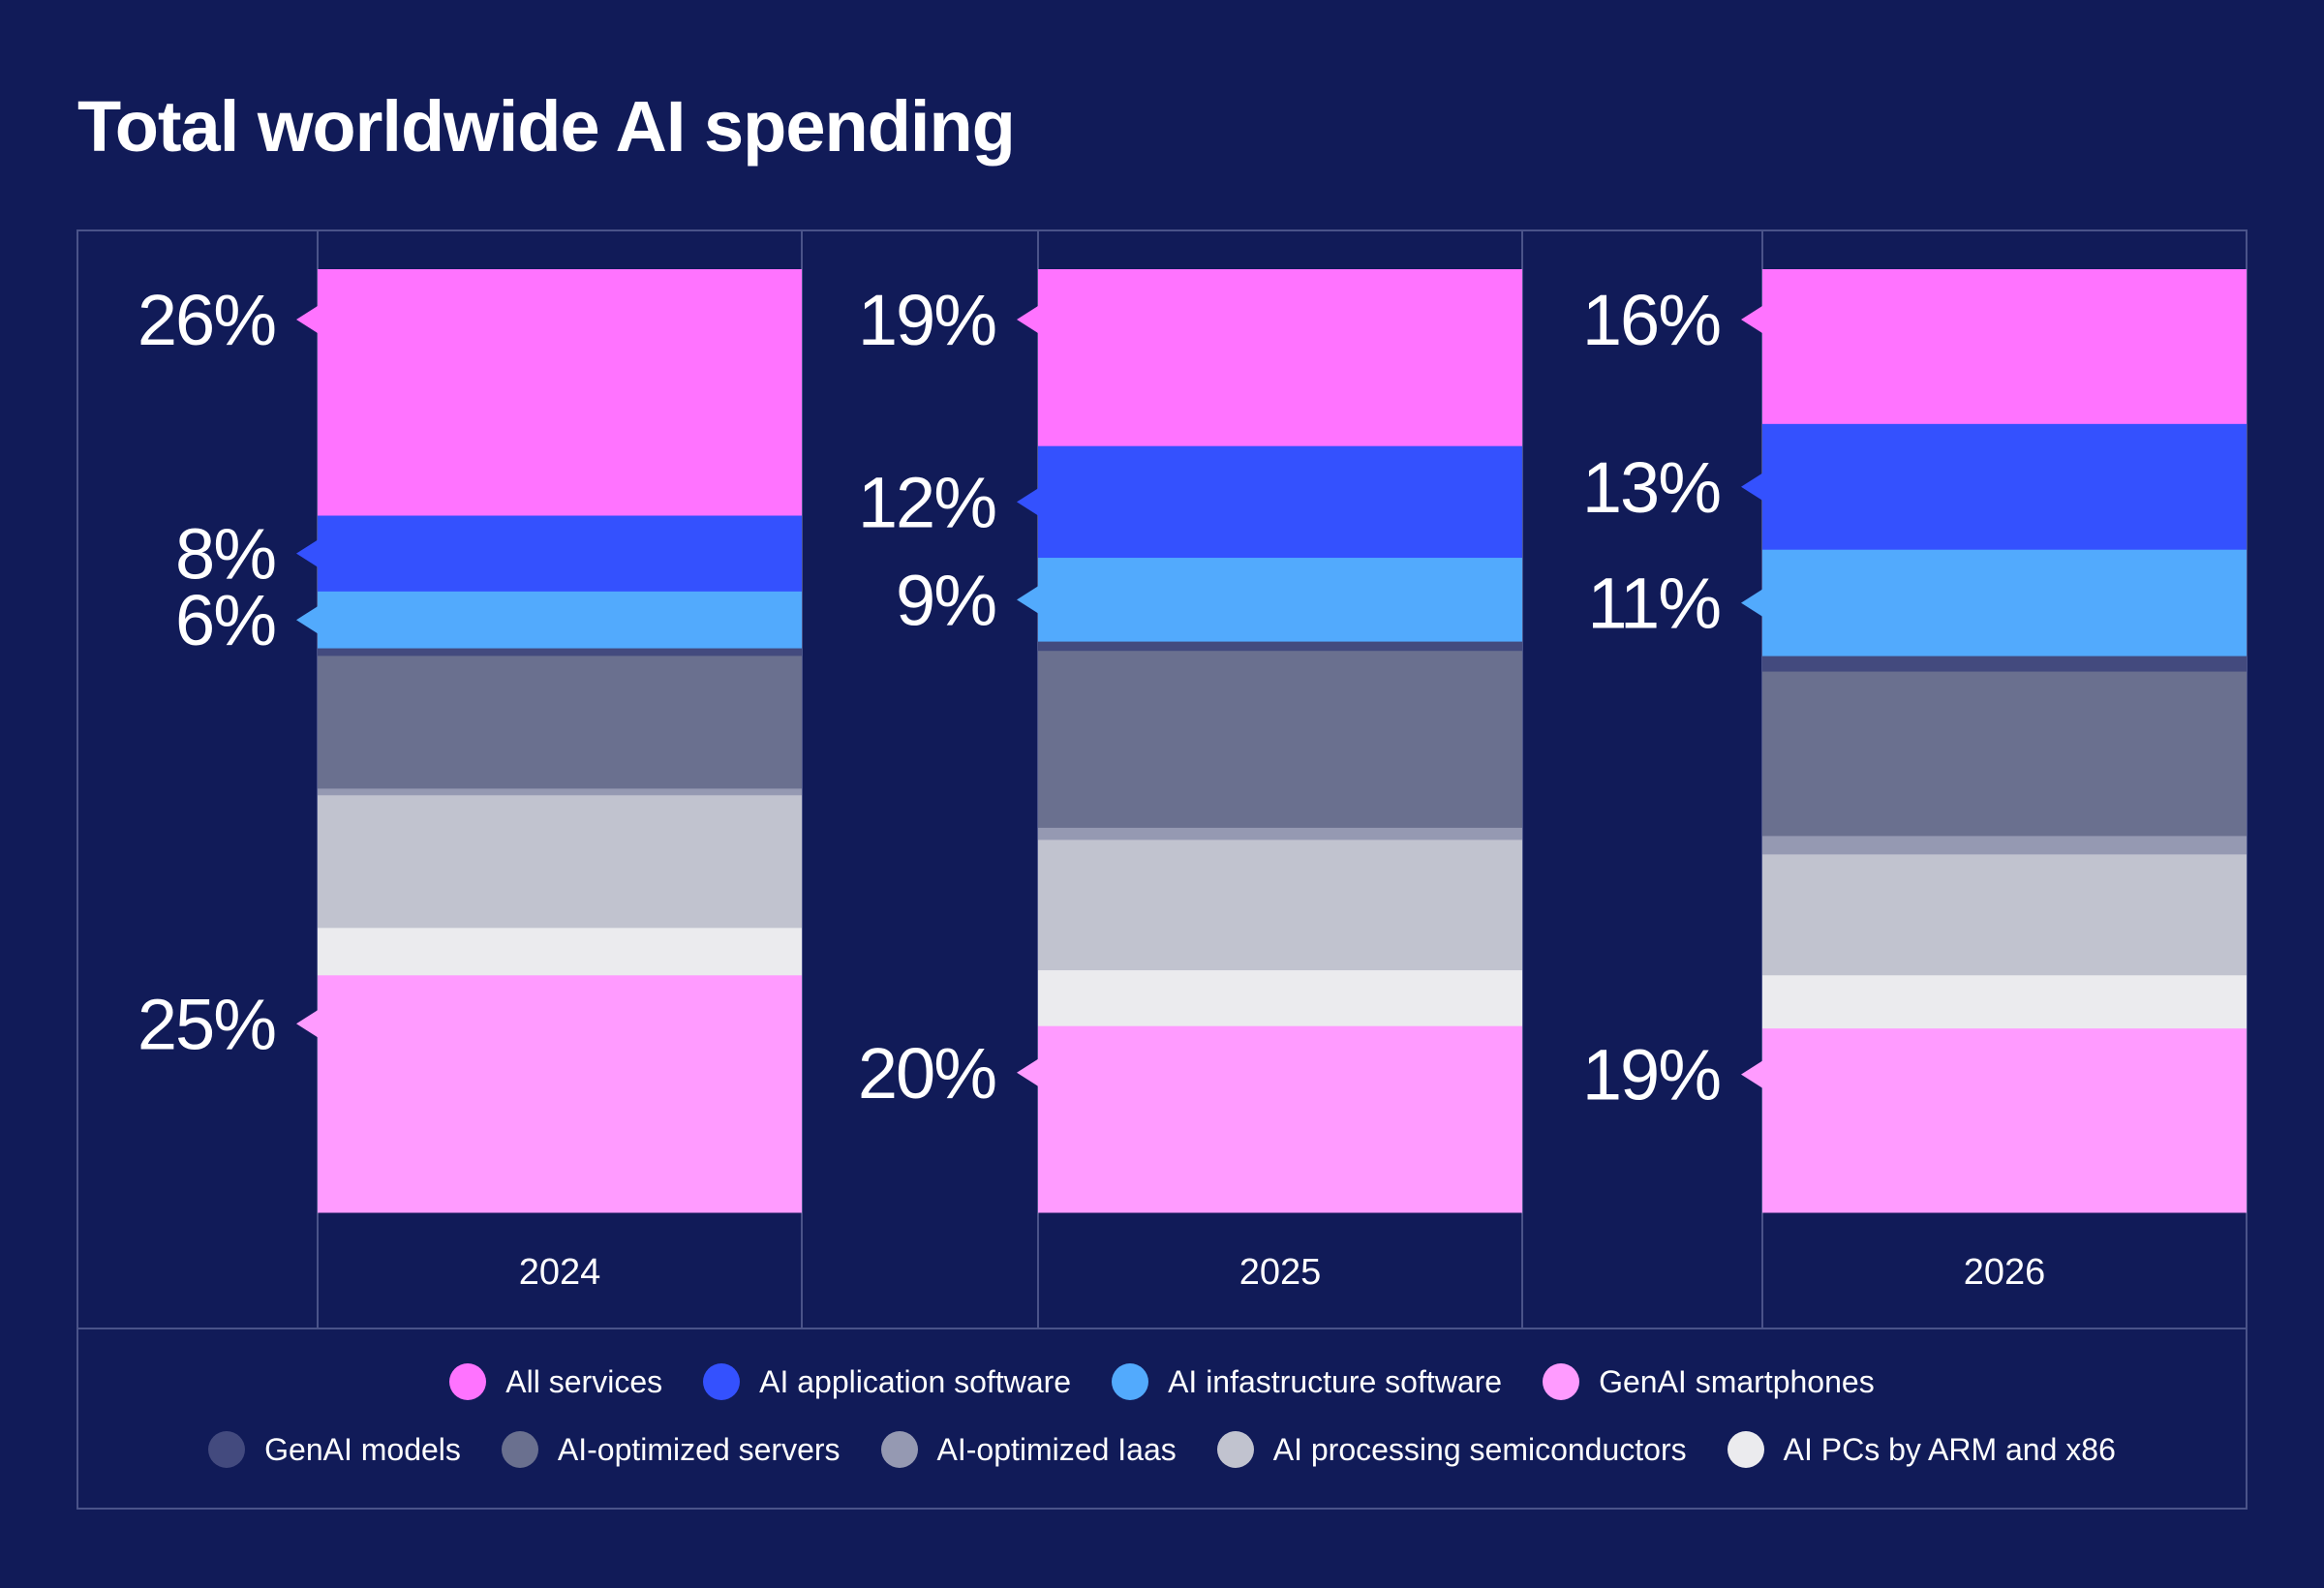 This screenshot has height=1588, width=2324. Describe the element at coordinates (1280, 502) in the screenshot. I see `bar-segment-ai-application-software-2025` at that location.